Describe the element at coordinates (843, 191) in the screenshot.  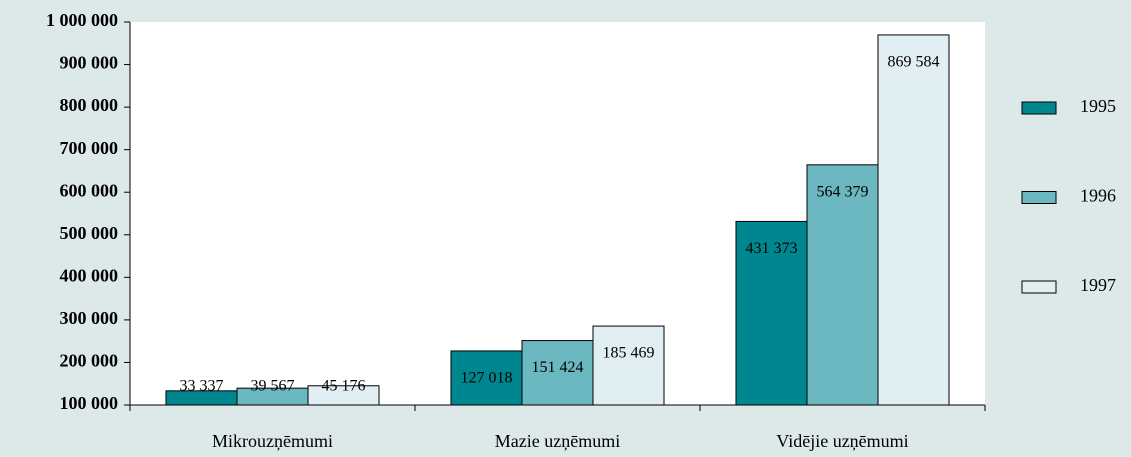
I see `value-label: 564 379` at that location.